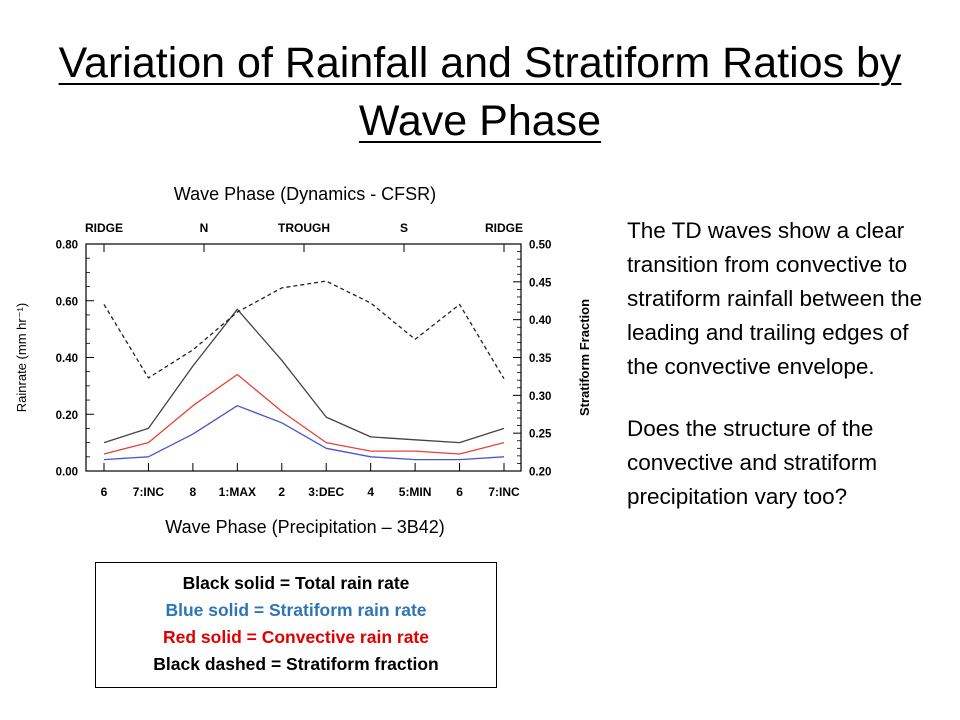 This screenshot has width=960, height=720. I want to click on legend-item-convective: Red solid = Convective rain rate, so click(296, 637).